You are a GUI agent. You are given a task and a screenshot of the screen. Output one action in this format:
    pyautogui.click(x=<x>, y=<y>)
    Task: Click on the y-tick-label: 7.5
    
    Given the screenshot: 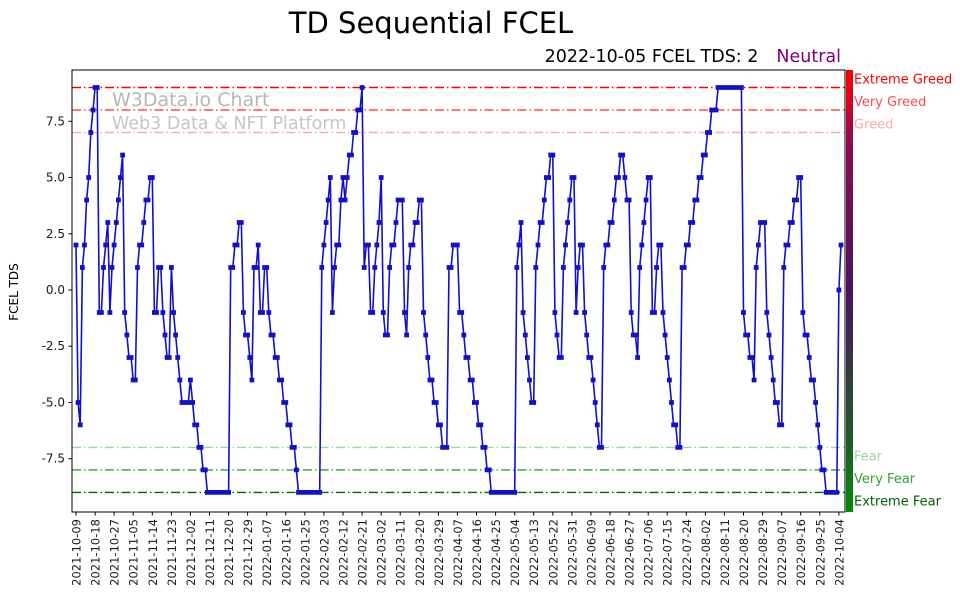 What is the action you would take?
    pyautogui.click(x=55, y=121)
    